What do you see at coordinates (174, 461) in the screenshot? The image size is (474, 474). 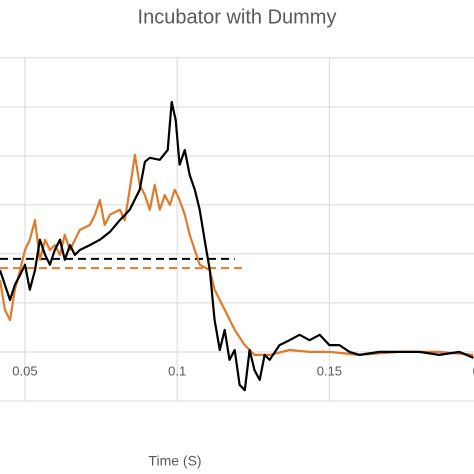 I see `x-axis-label: Time (S)` at bounding box center [174, 461].